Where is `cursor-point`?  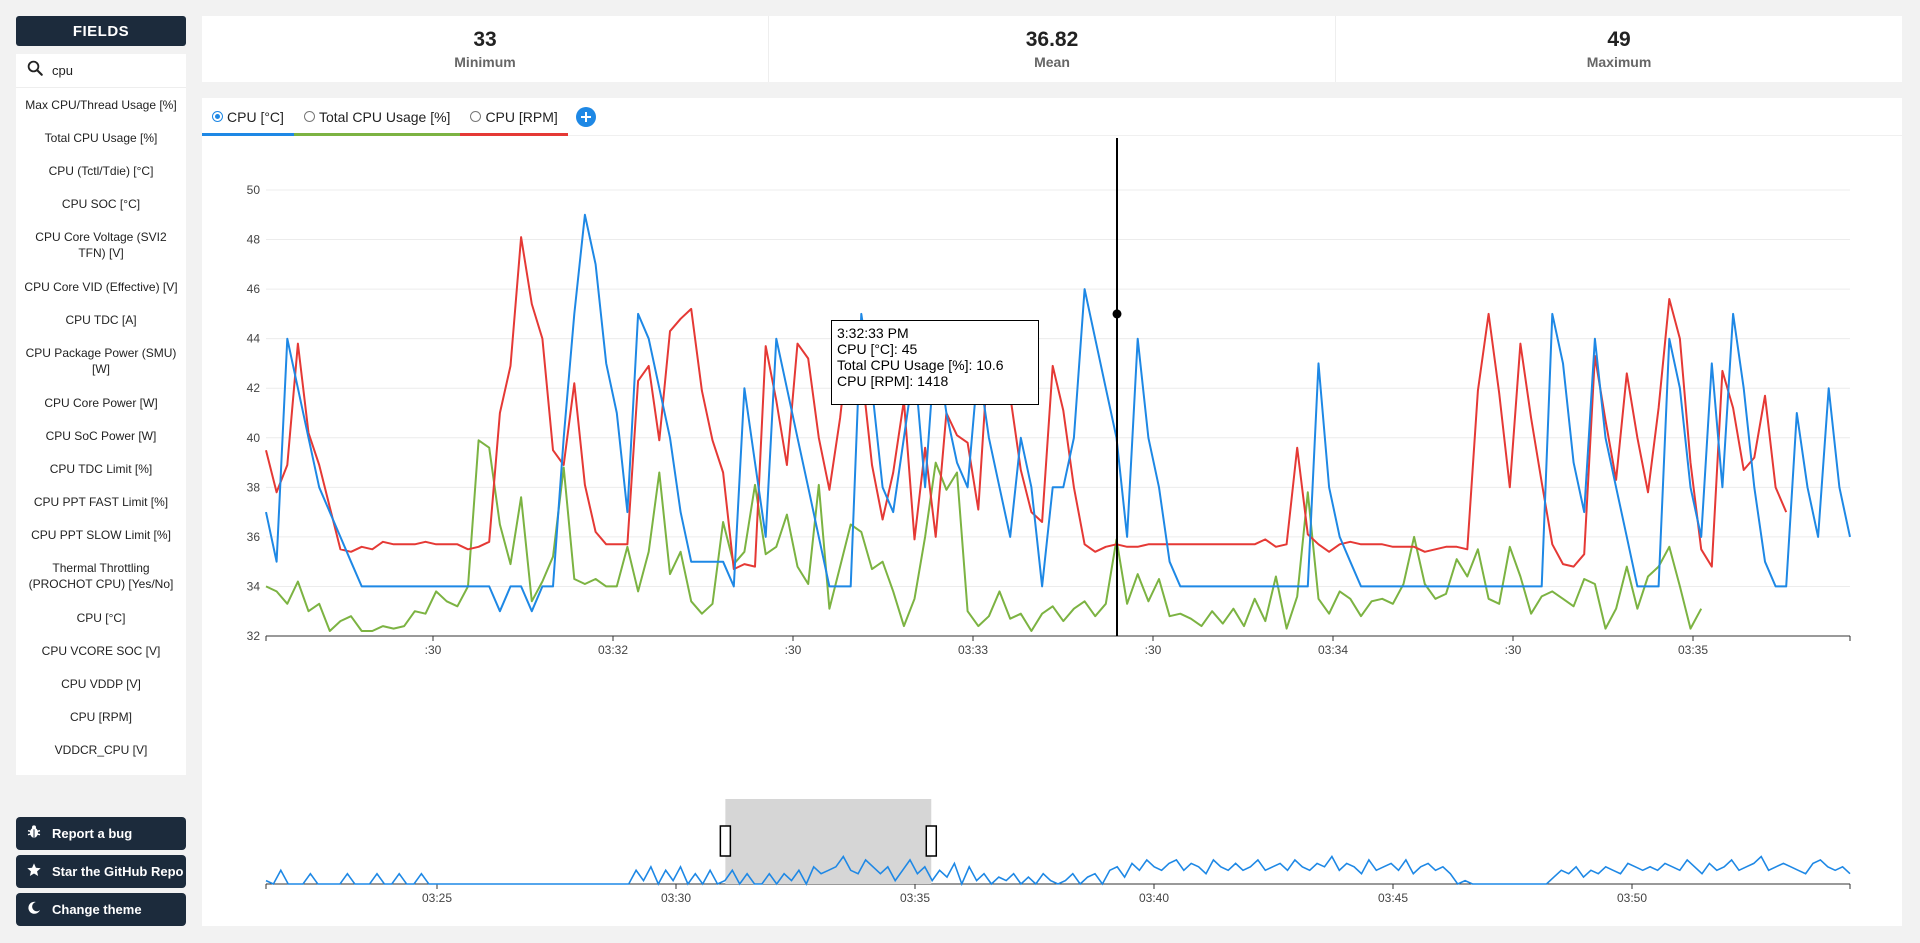 cursor-point is located at coordinates (1117, 314).